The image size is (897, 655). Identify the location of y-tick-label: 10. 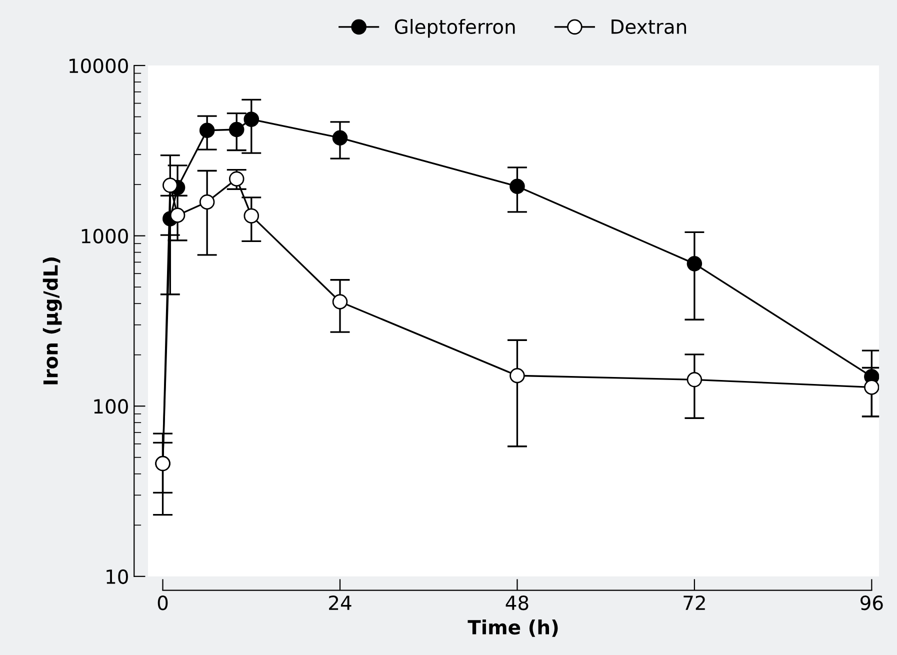
(117, 576).